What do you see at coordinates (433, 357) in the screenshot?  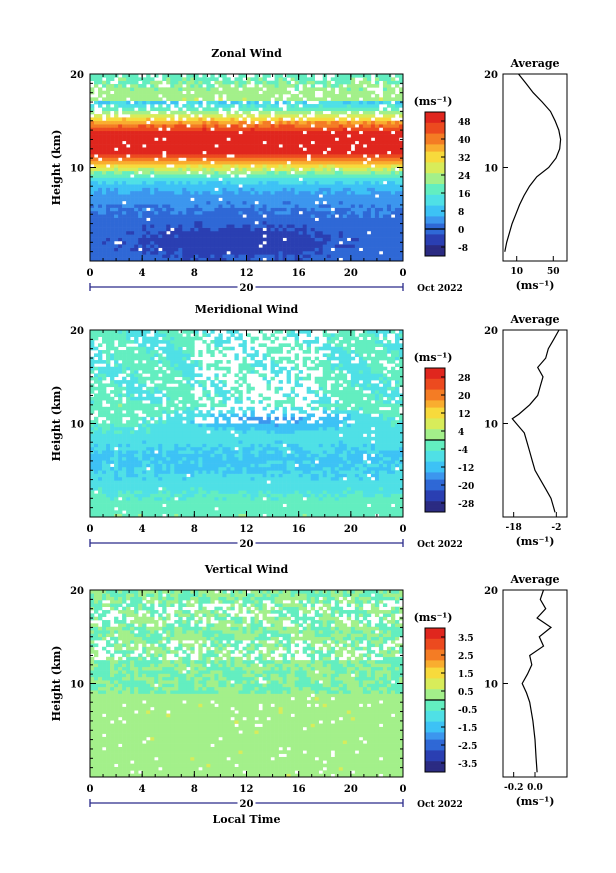 I see `colorbar-unit: (ms⁻¹)` at bounding box center [433, 357].